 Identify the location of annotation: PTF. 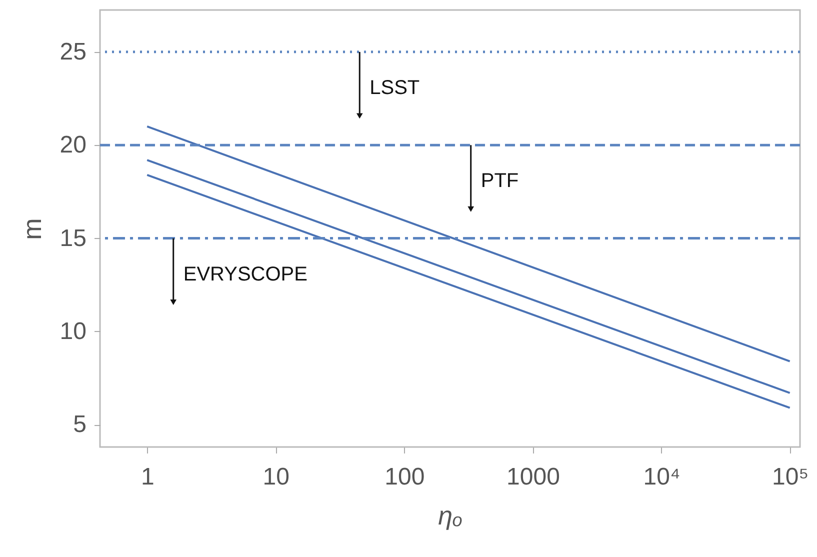
(499, 181).